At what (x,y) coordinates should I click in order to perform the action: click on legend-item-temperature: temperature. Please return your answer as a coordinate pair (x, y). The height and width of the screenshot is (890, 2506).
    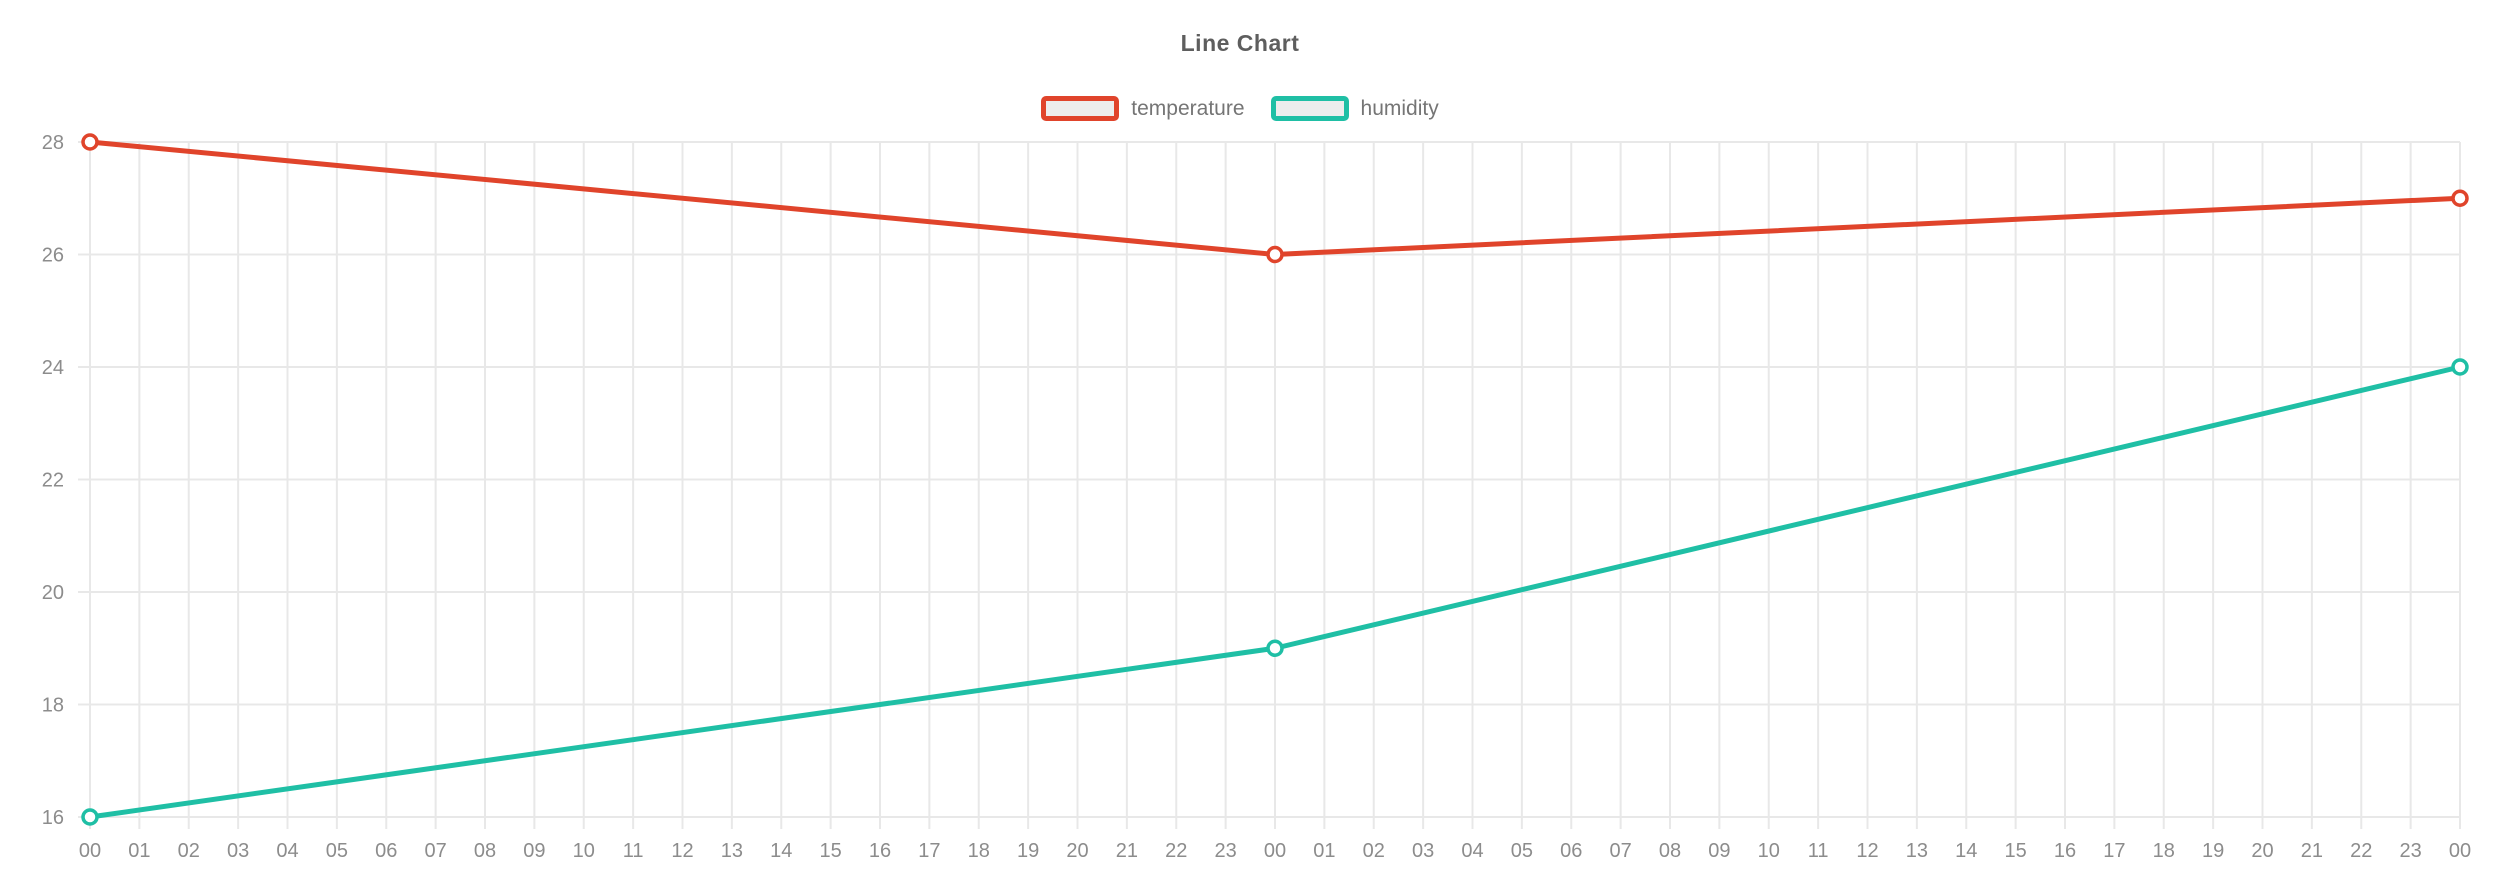
    Looking at the image, I should click on (1143, 108).